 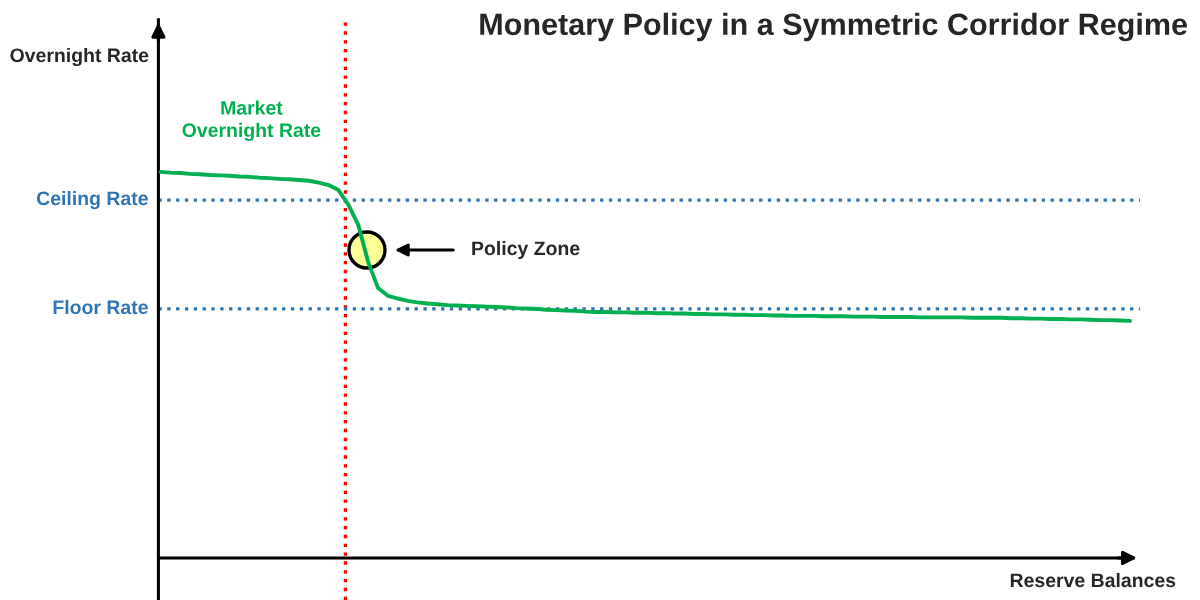 What do you see at coordinates (833, 27) in the screenshot?
I see `chart-title: Monetary Policy in a Symmetric Corridor Regime` at bounding box center [833, 27].